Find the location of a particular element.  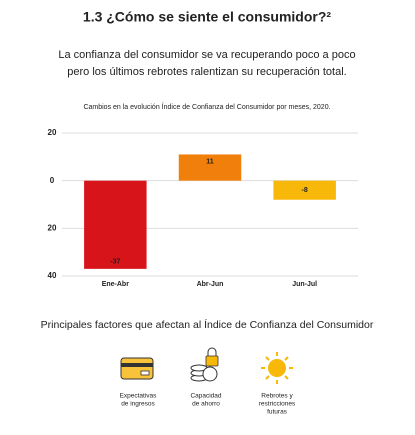

page-title: 1.3 ¿Cómo se siente el consumidor?² is located at coordinates (207, 17).